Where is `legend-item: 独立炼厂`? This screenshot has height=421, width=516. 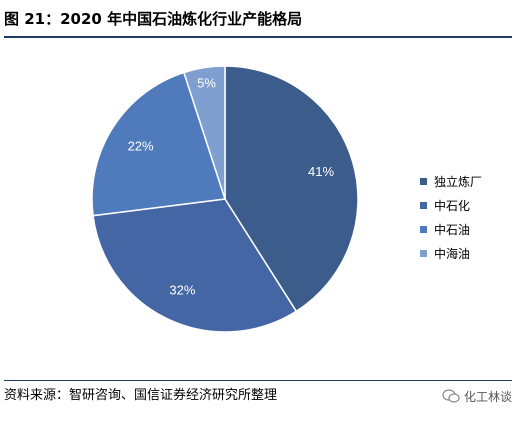 legend-item: 独立炼厂 is located at coordinates (466, 181).